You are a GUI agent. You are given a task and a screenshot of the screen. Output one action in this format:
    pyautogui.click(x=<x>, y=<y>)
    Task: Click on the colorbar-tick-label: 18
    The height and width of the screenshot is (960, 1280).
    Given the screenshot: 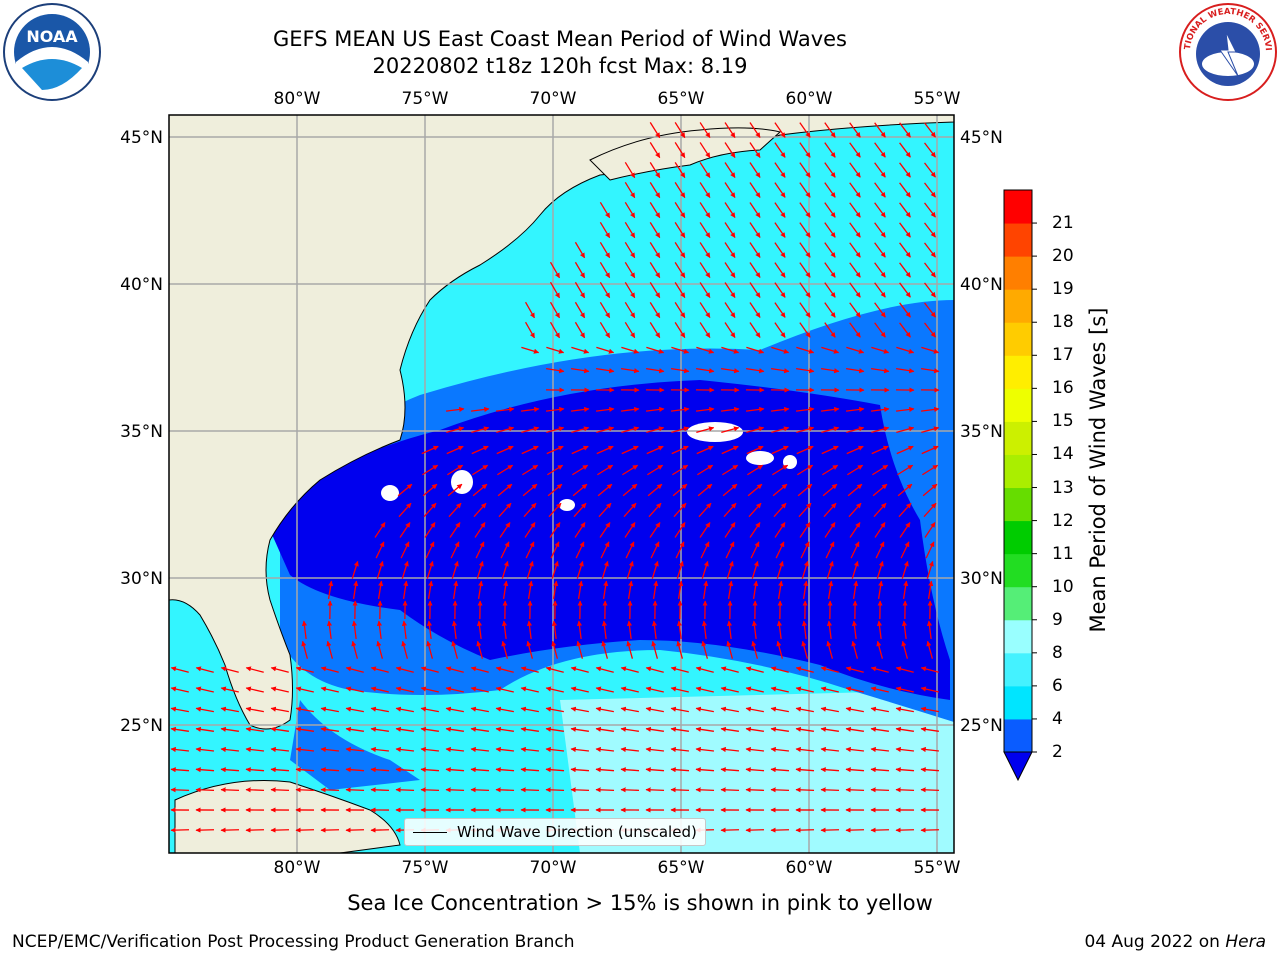 What is the action you would take?
    pyautogui.click(x=1063, y=322)
    